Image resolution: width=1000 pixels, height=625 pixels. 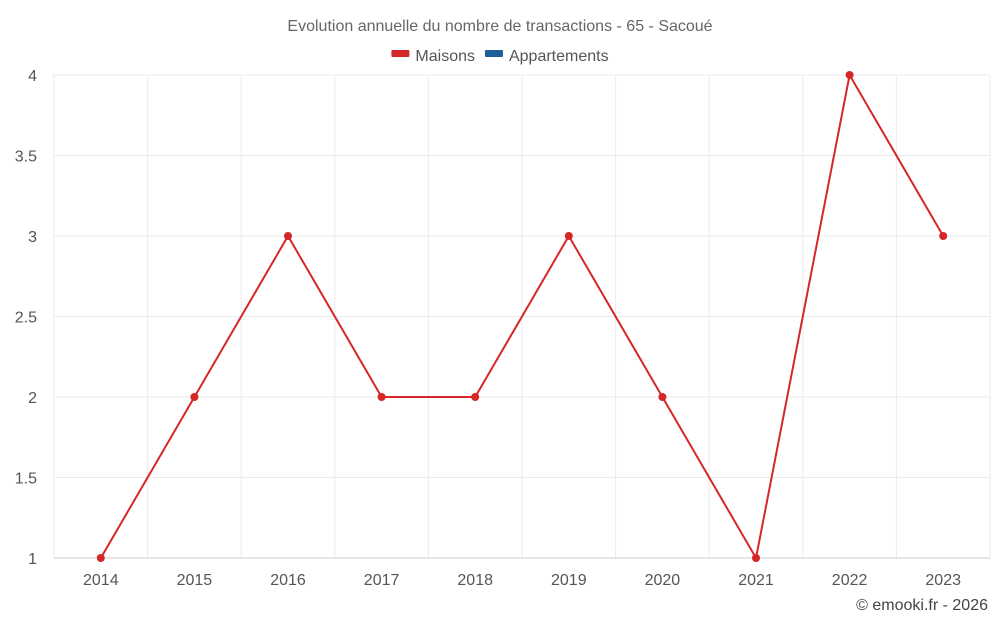 What do you see at coordinates (522, 580) in the screenshot?
I see `x-tick-labels: 2014 2015 2016 2017 2018 2019 2020 2021 2022 2023` at bounding box center [522, 580].